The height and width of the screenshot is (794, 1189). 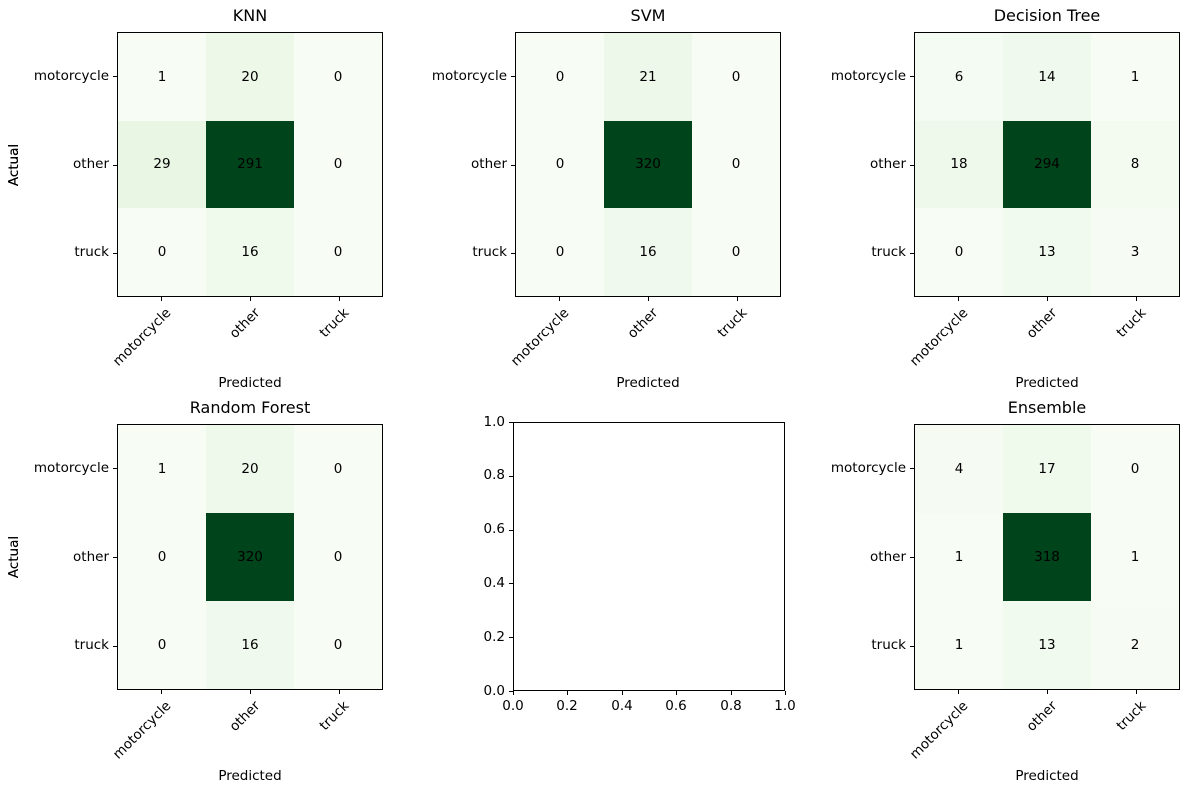 I want to click on y-axis-label-ensemble: Actual, so click(x=14, y=557).